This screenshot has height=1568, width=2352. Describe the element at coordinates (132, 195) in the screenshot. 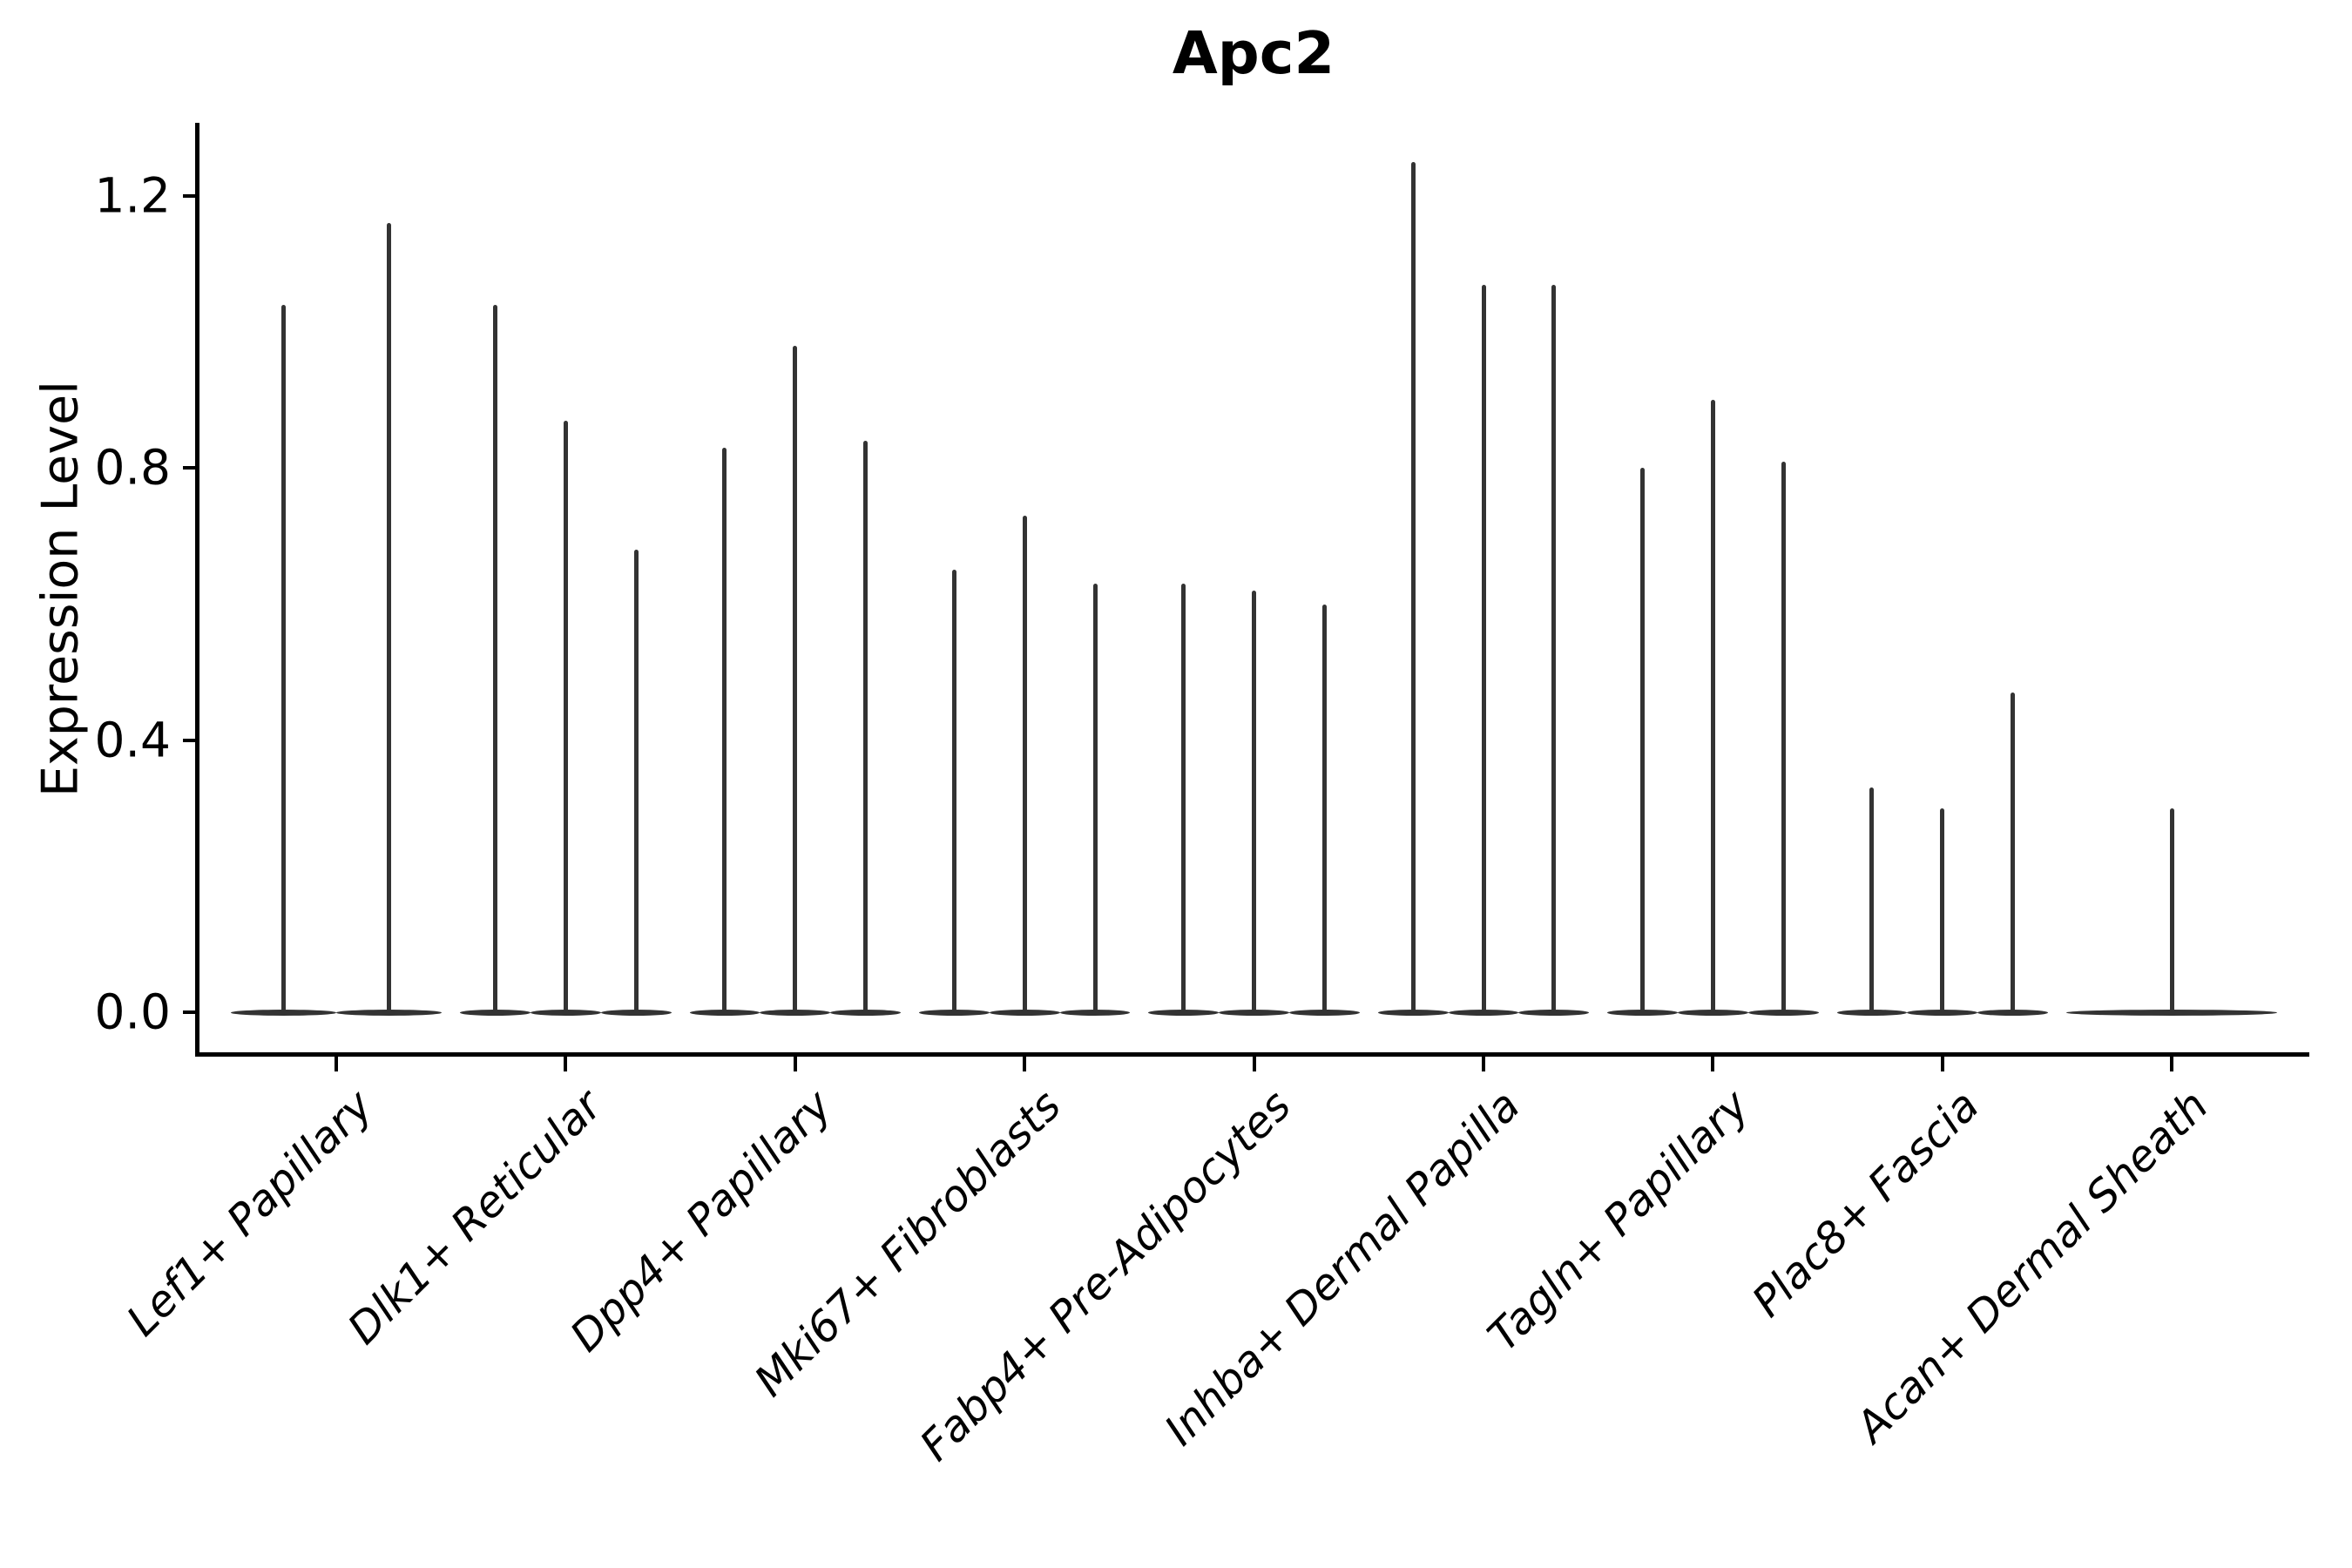

I see `y-tick-label: 1.2` at that location.